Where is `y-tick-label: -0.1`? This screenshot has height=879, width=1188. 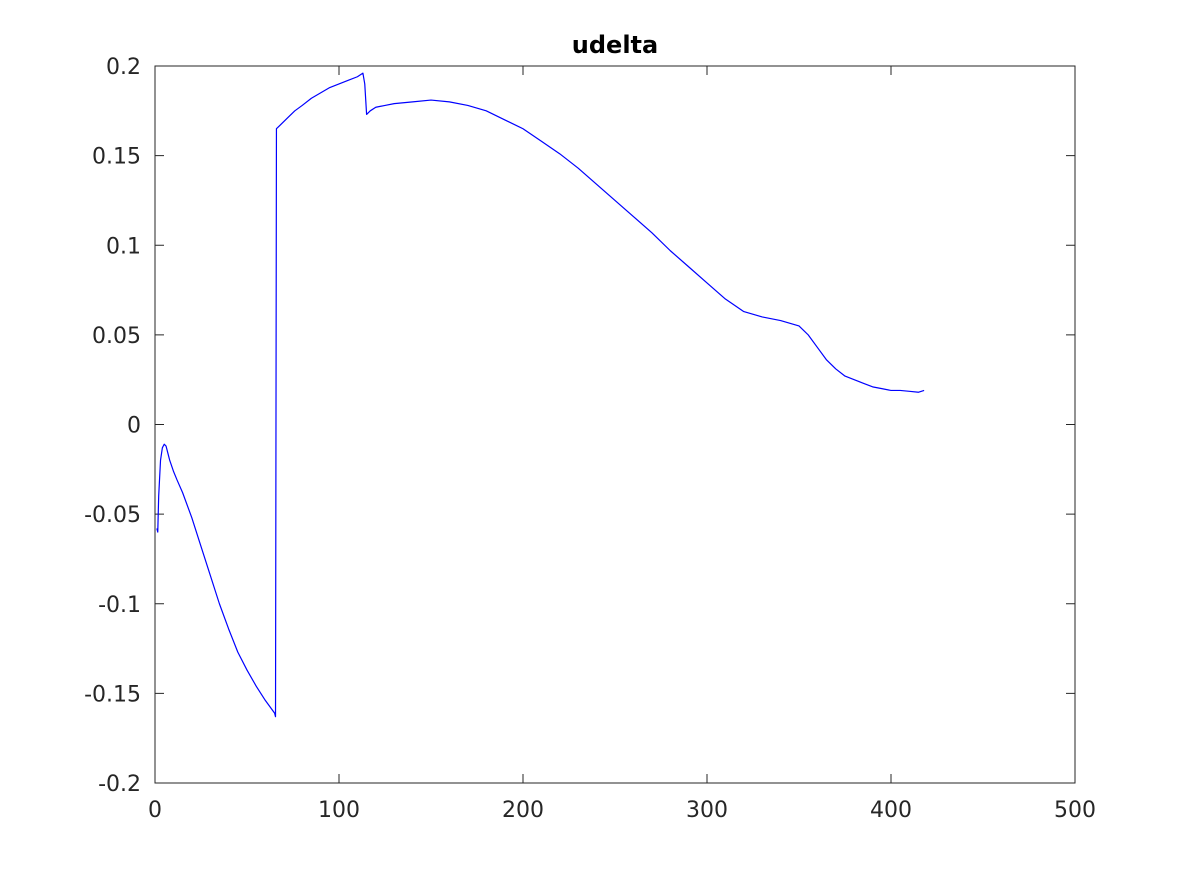
y-tick-label: -0.1 is located at coordinates (119, 605).